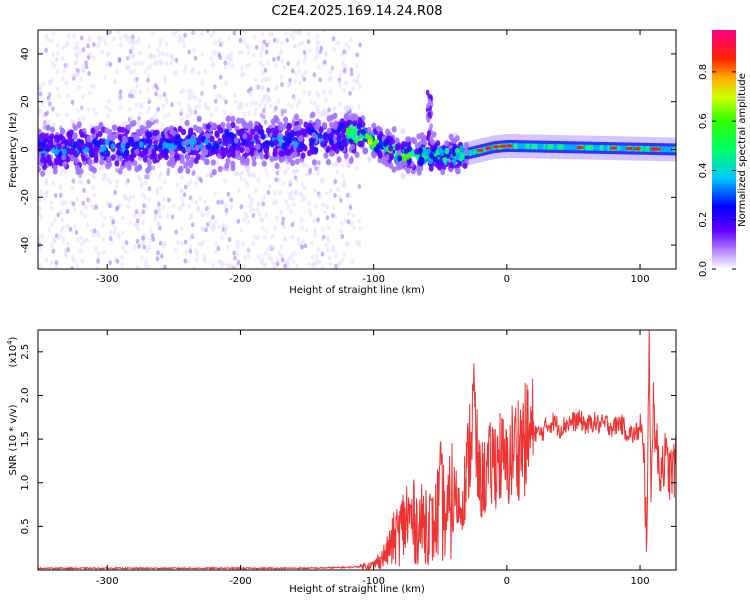  Describe the element at coordinates (25, 149) in the screenshot. I see `spectrogram-y-tick-label: 0` at that location.